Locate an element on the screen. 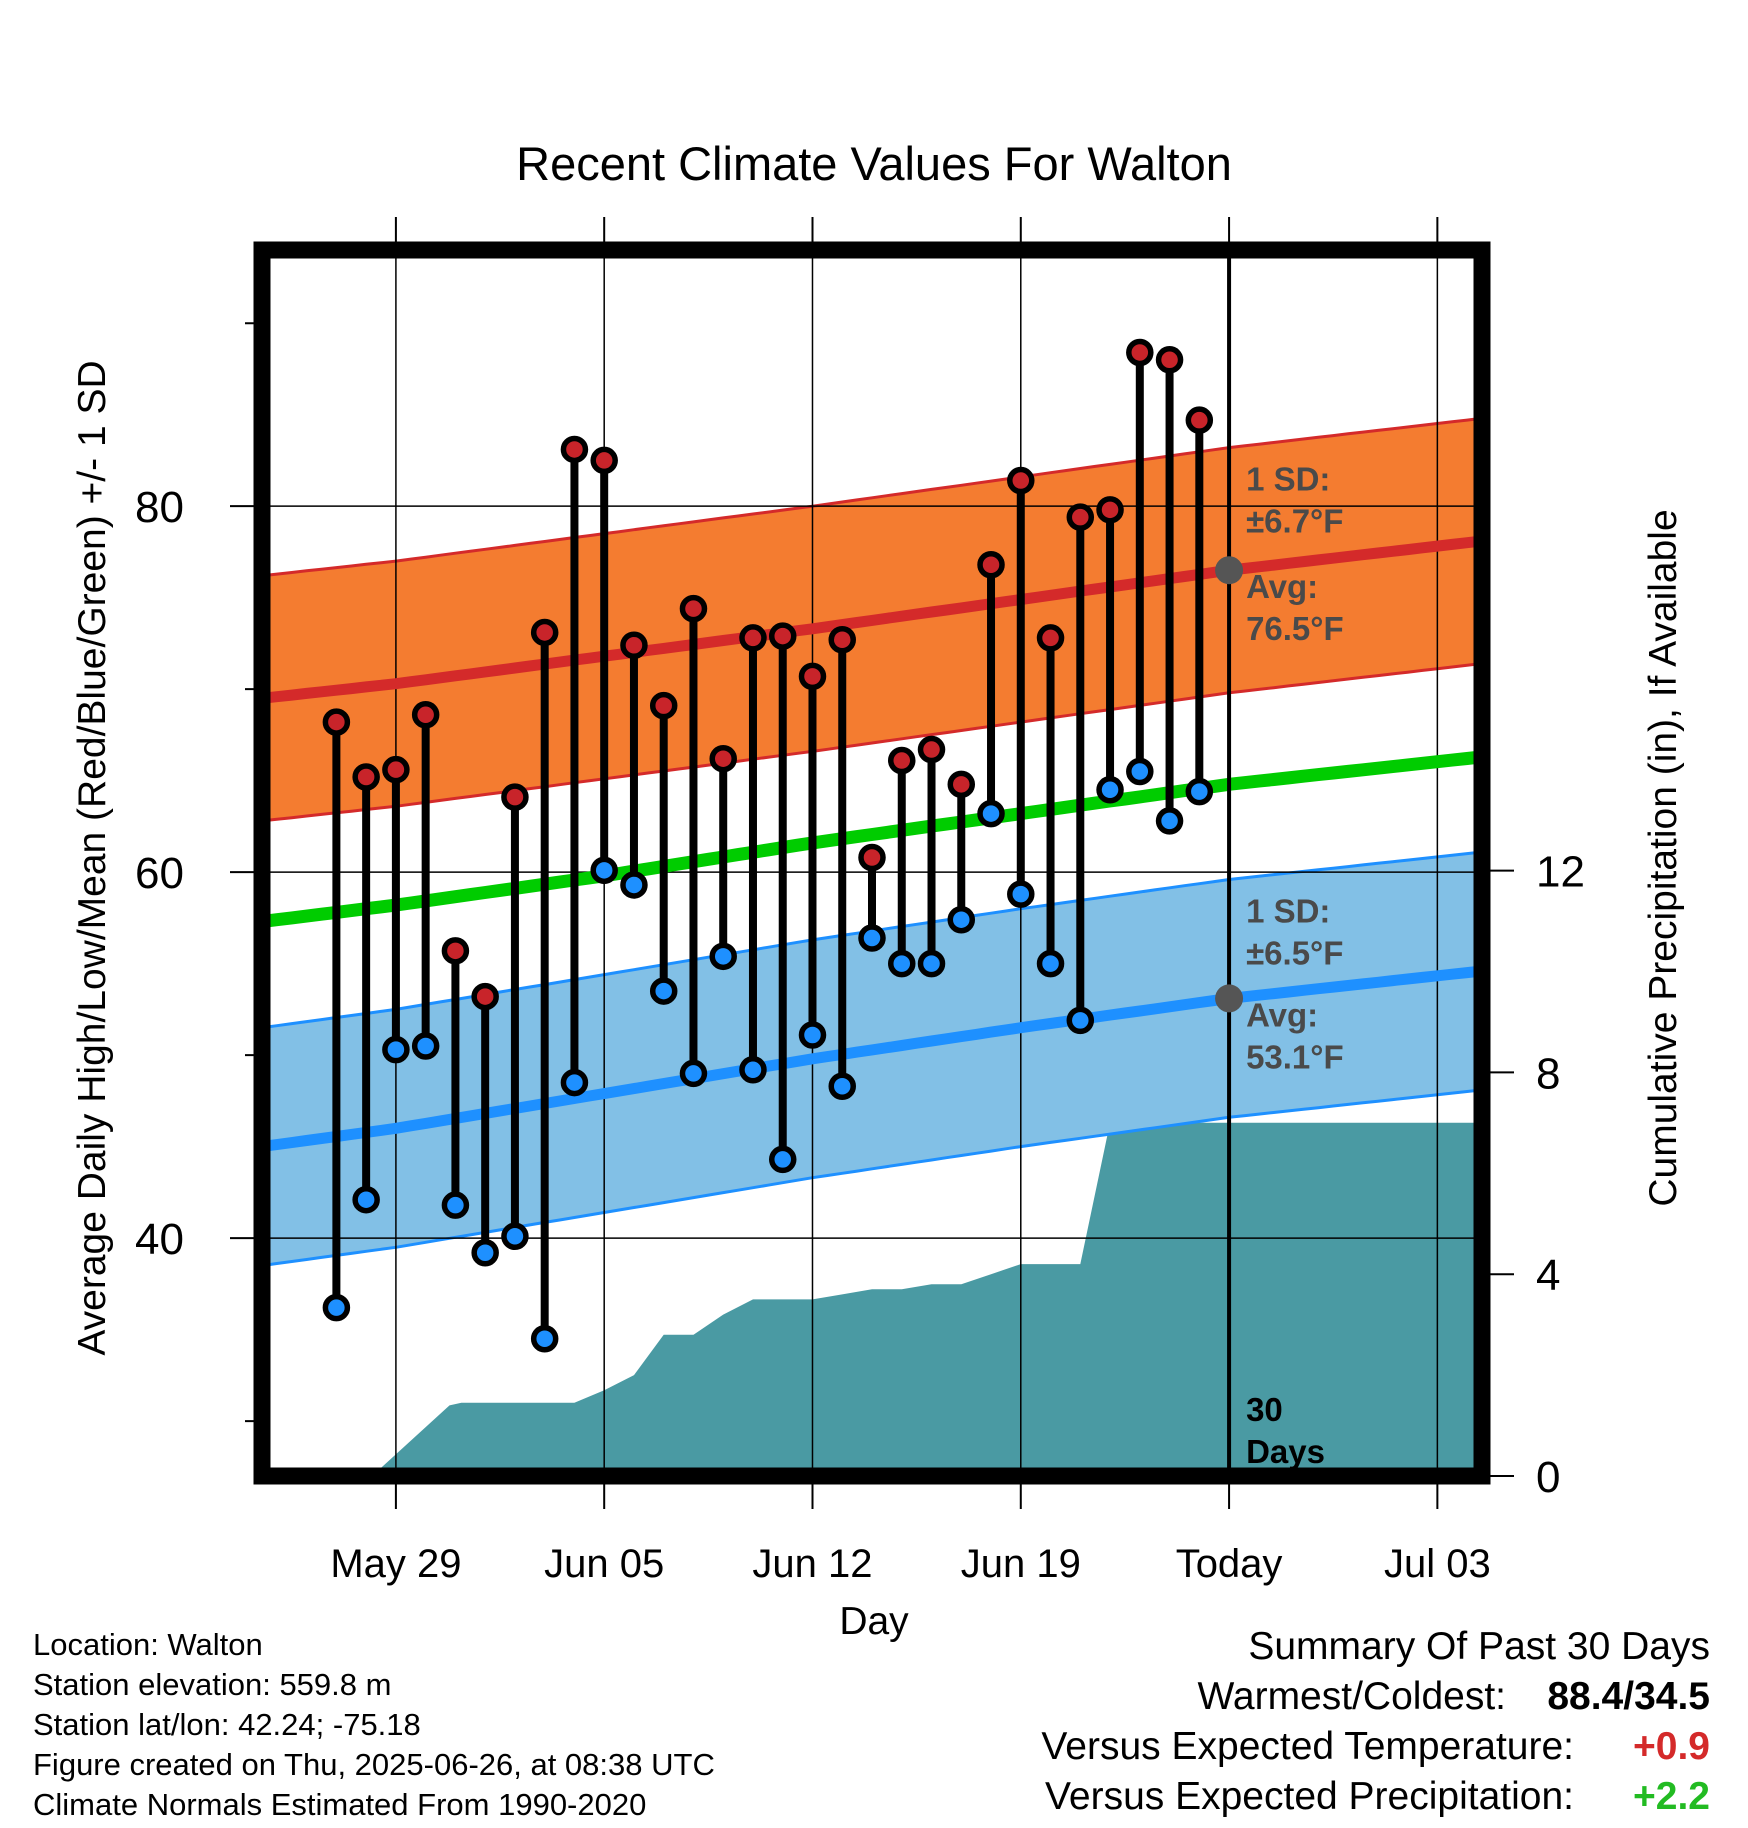 The width and height of the screenshot is (1748, 1828). high-normal-line is located at coordinates (872, 619).